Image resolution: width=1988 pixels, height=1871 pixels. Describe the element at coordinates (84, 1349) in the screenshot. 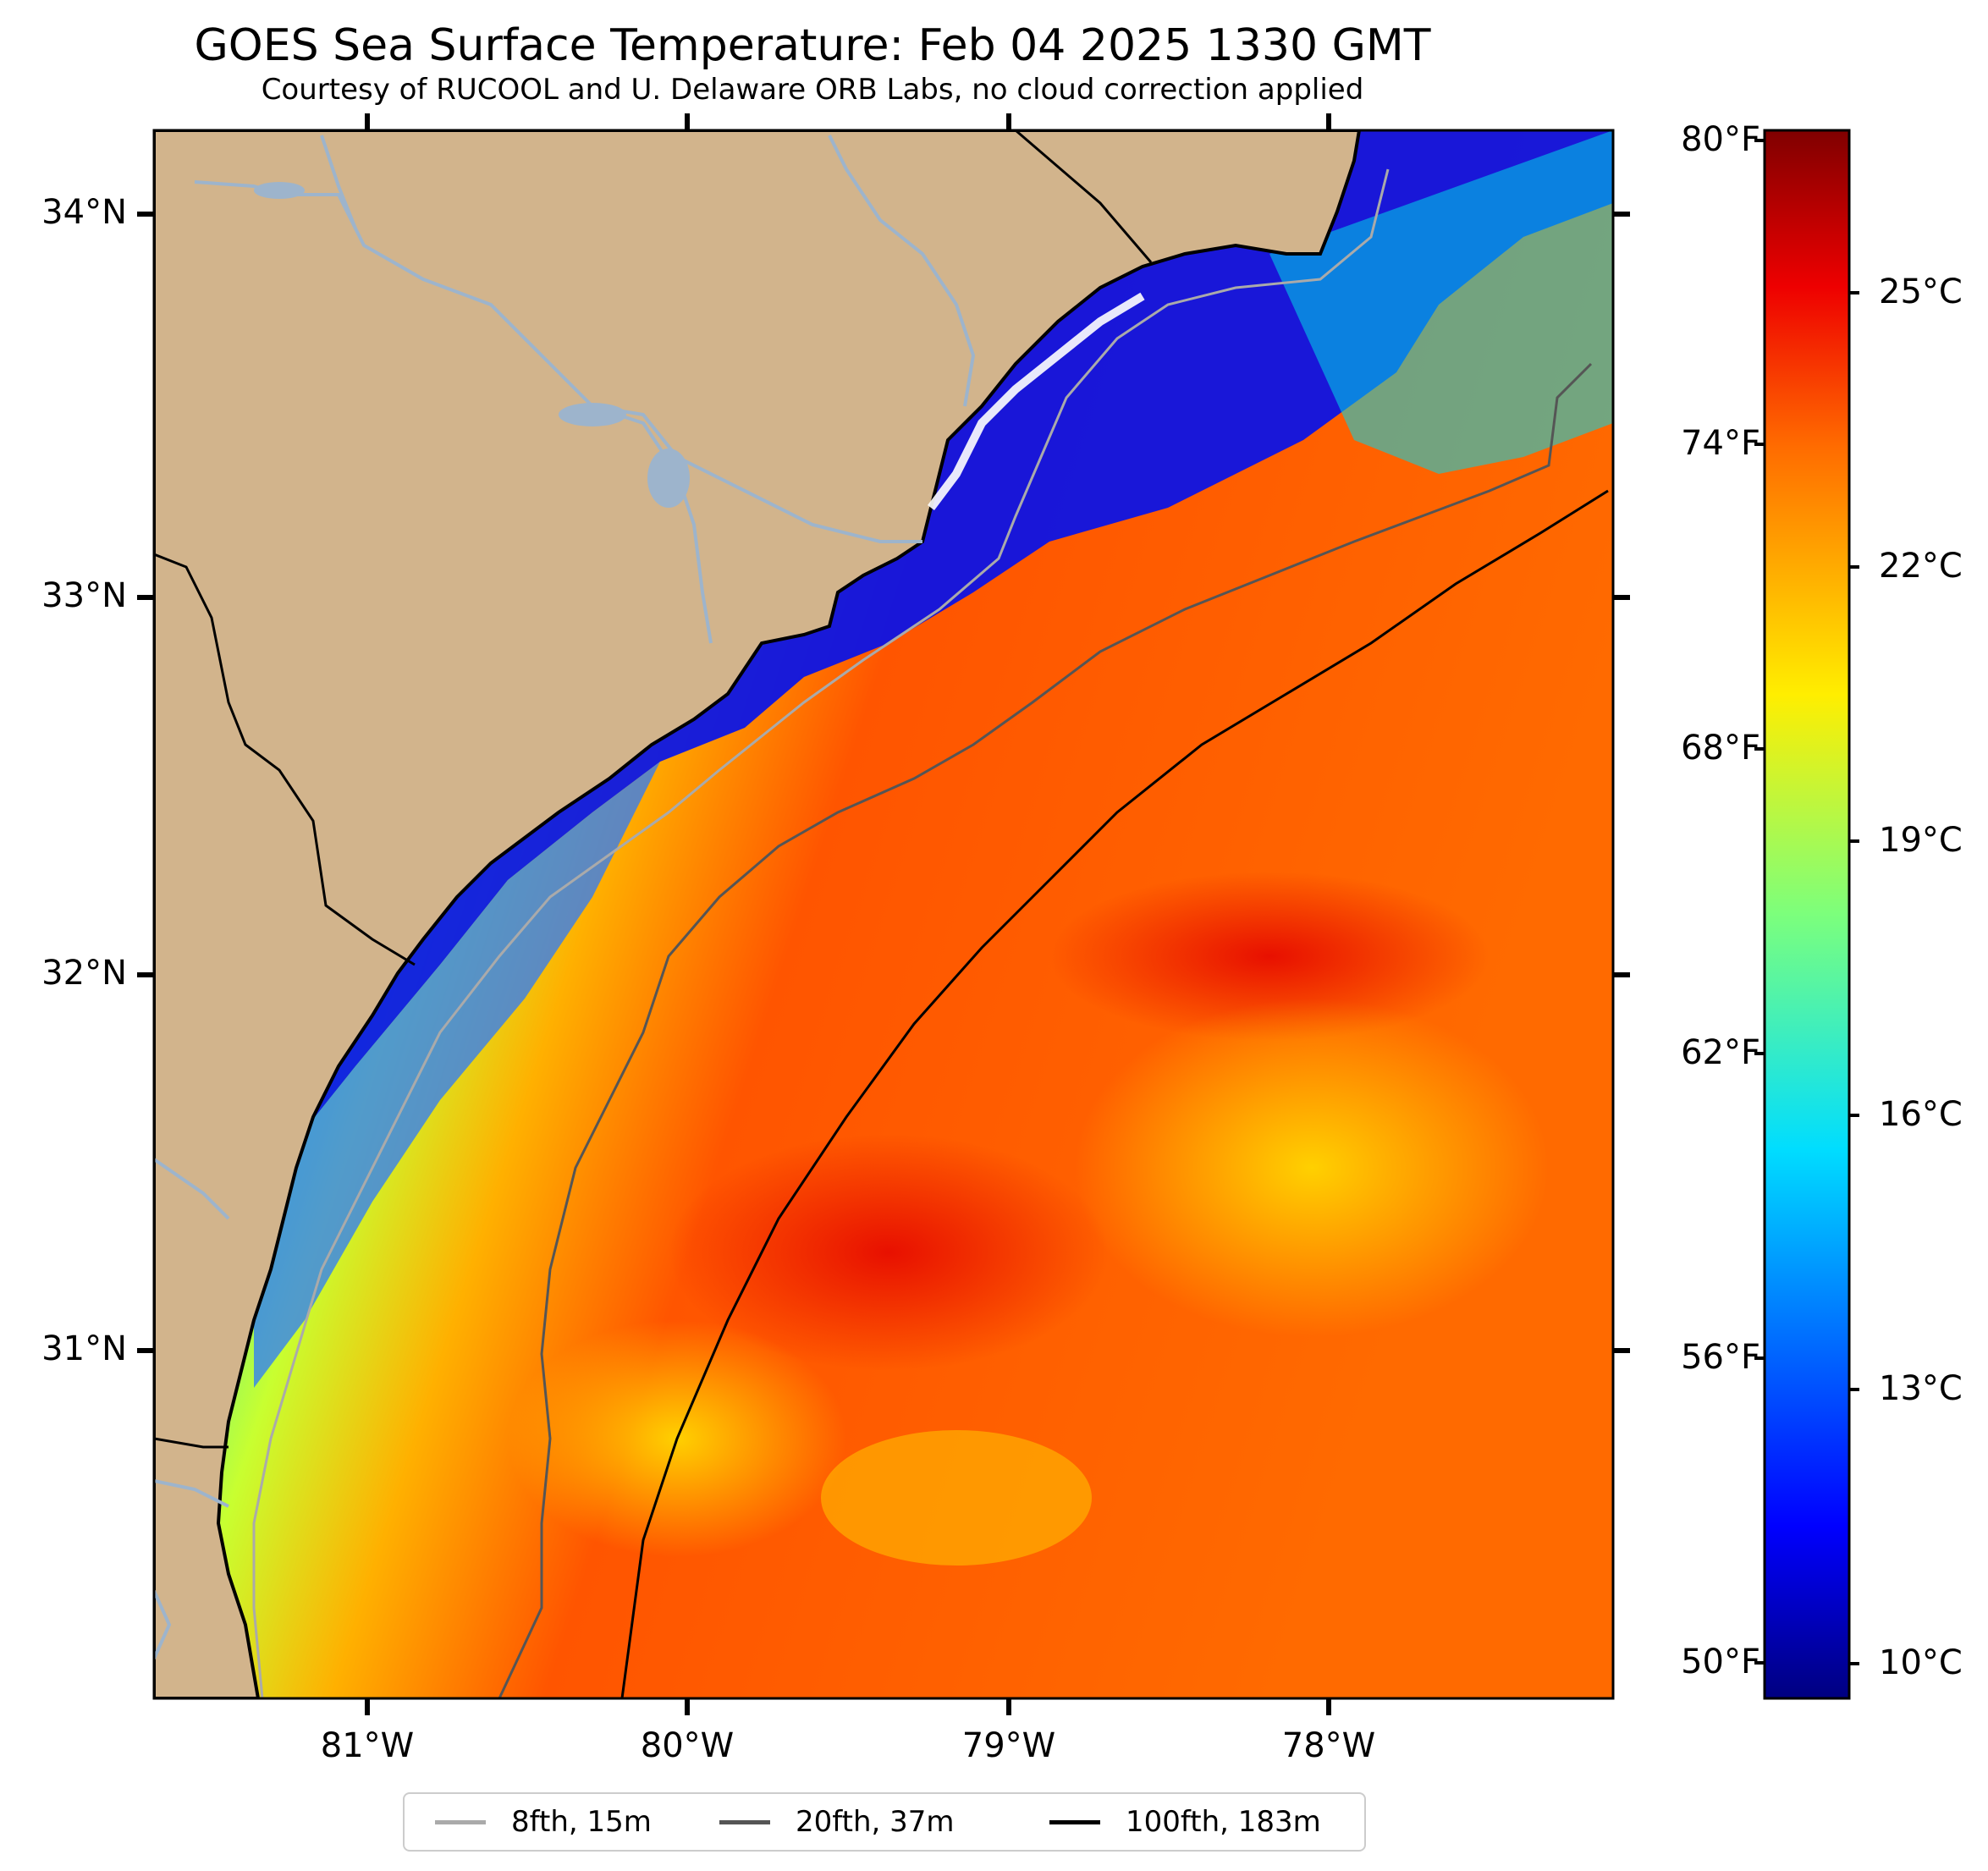

I see `lat-label: 31°N` at that location.